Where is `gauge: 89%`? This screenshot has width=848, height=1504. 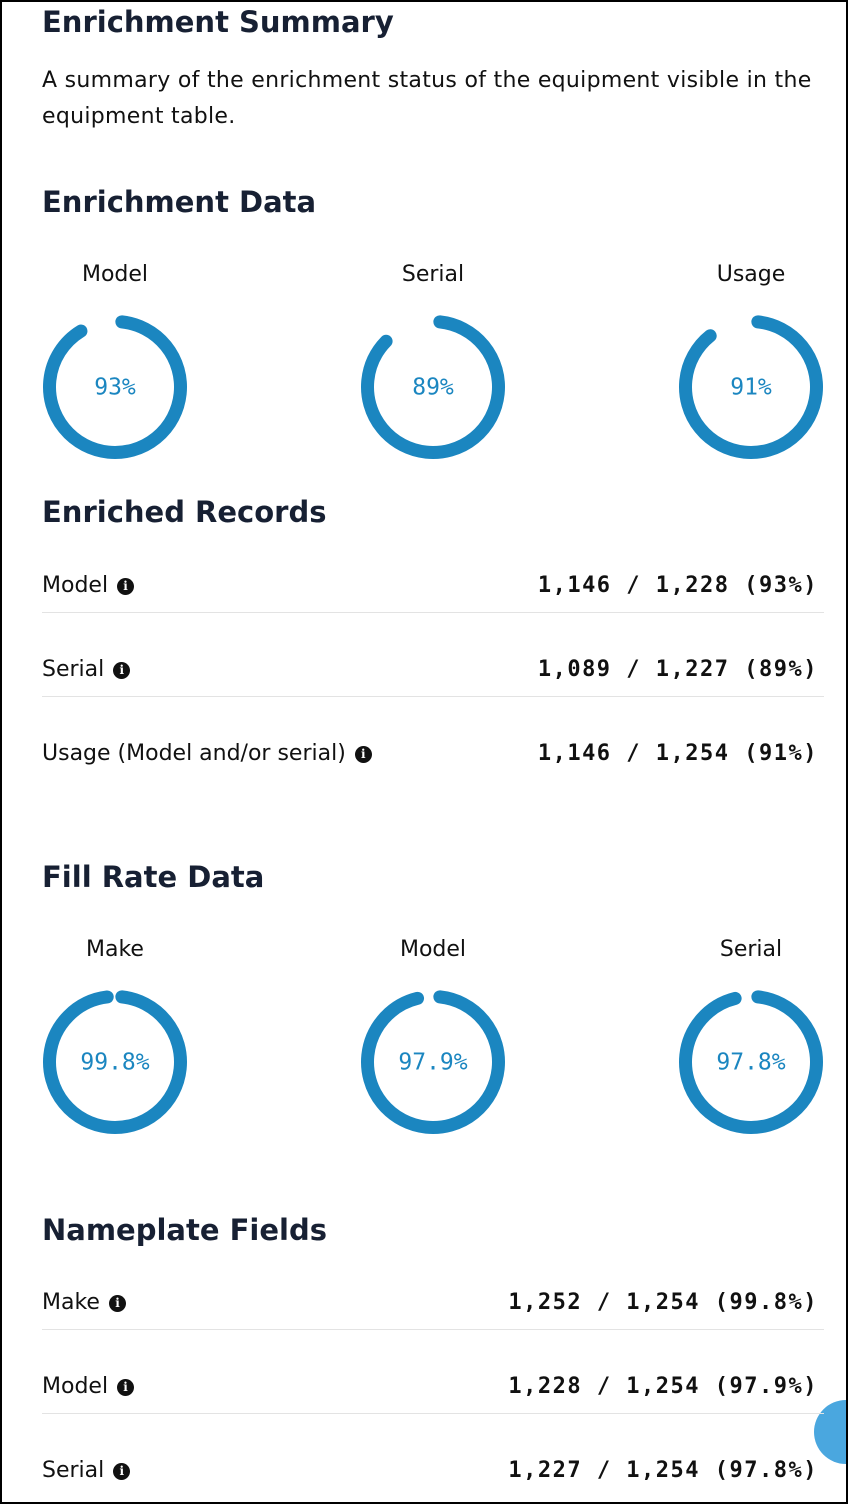
gauge: 89% is located at coordinates (433, 387).